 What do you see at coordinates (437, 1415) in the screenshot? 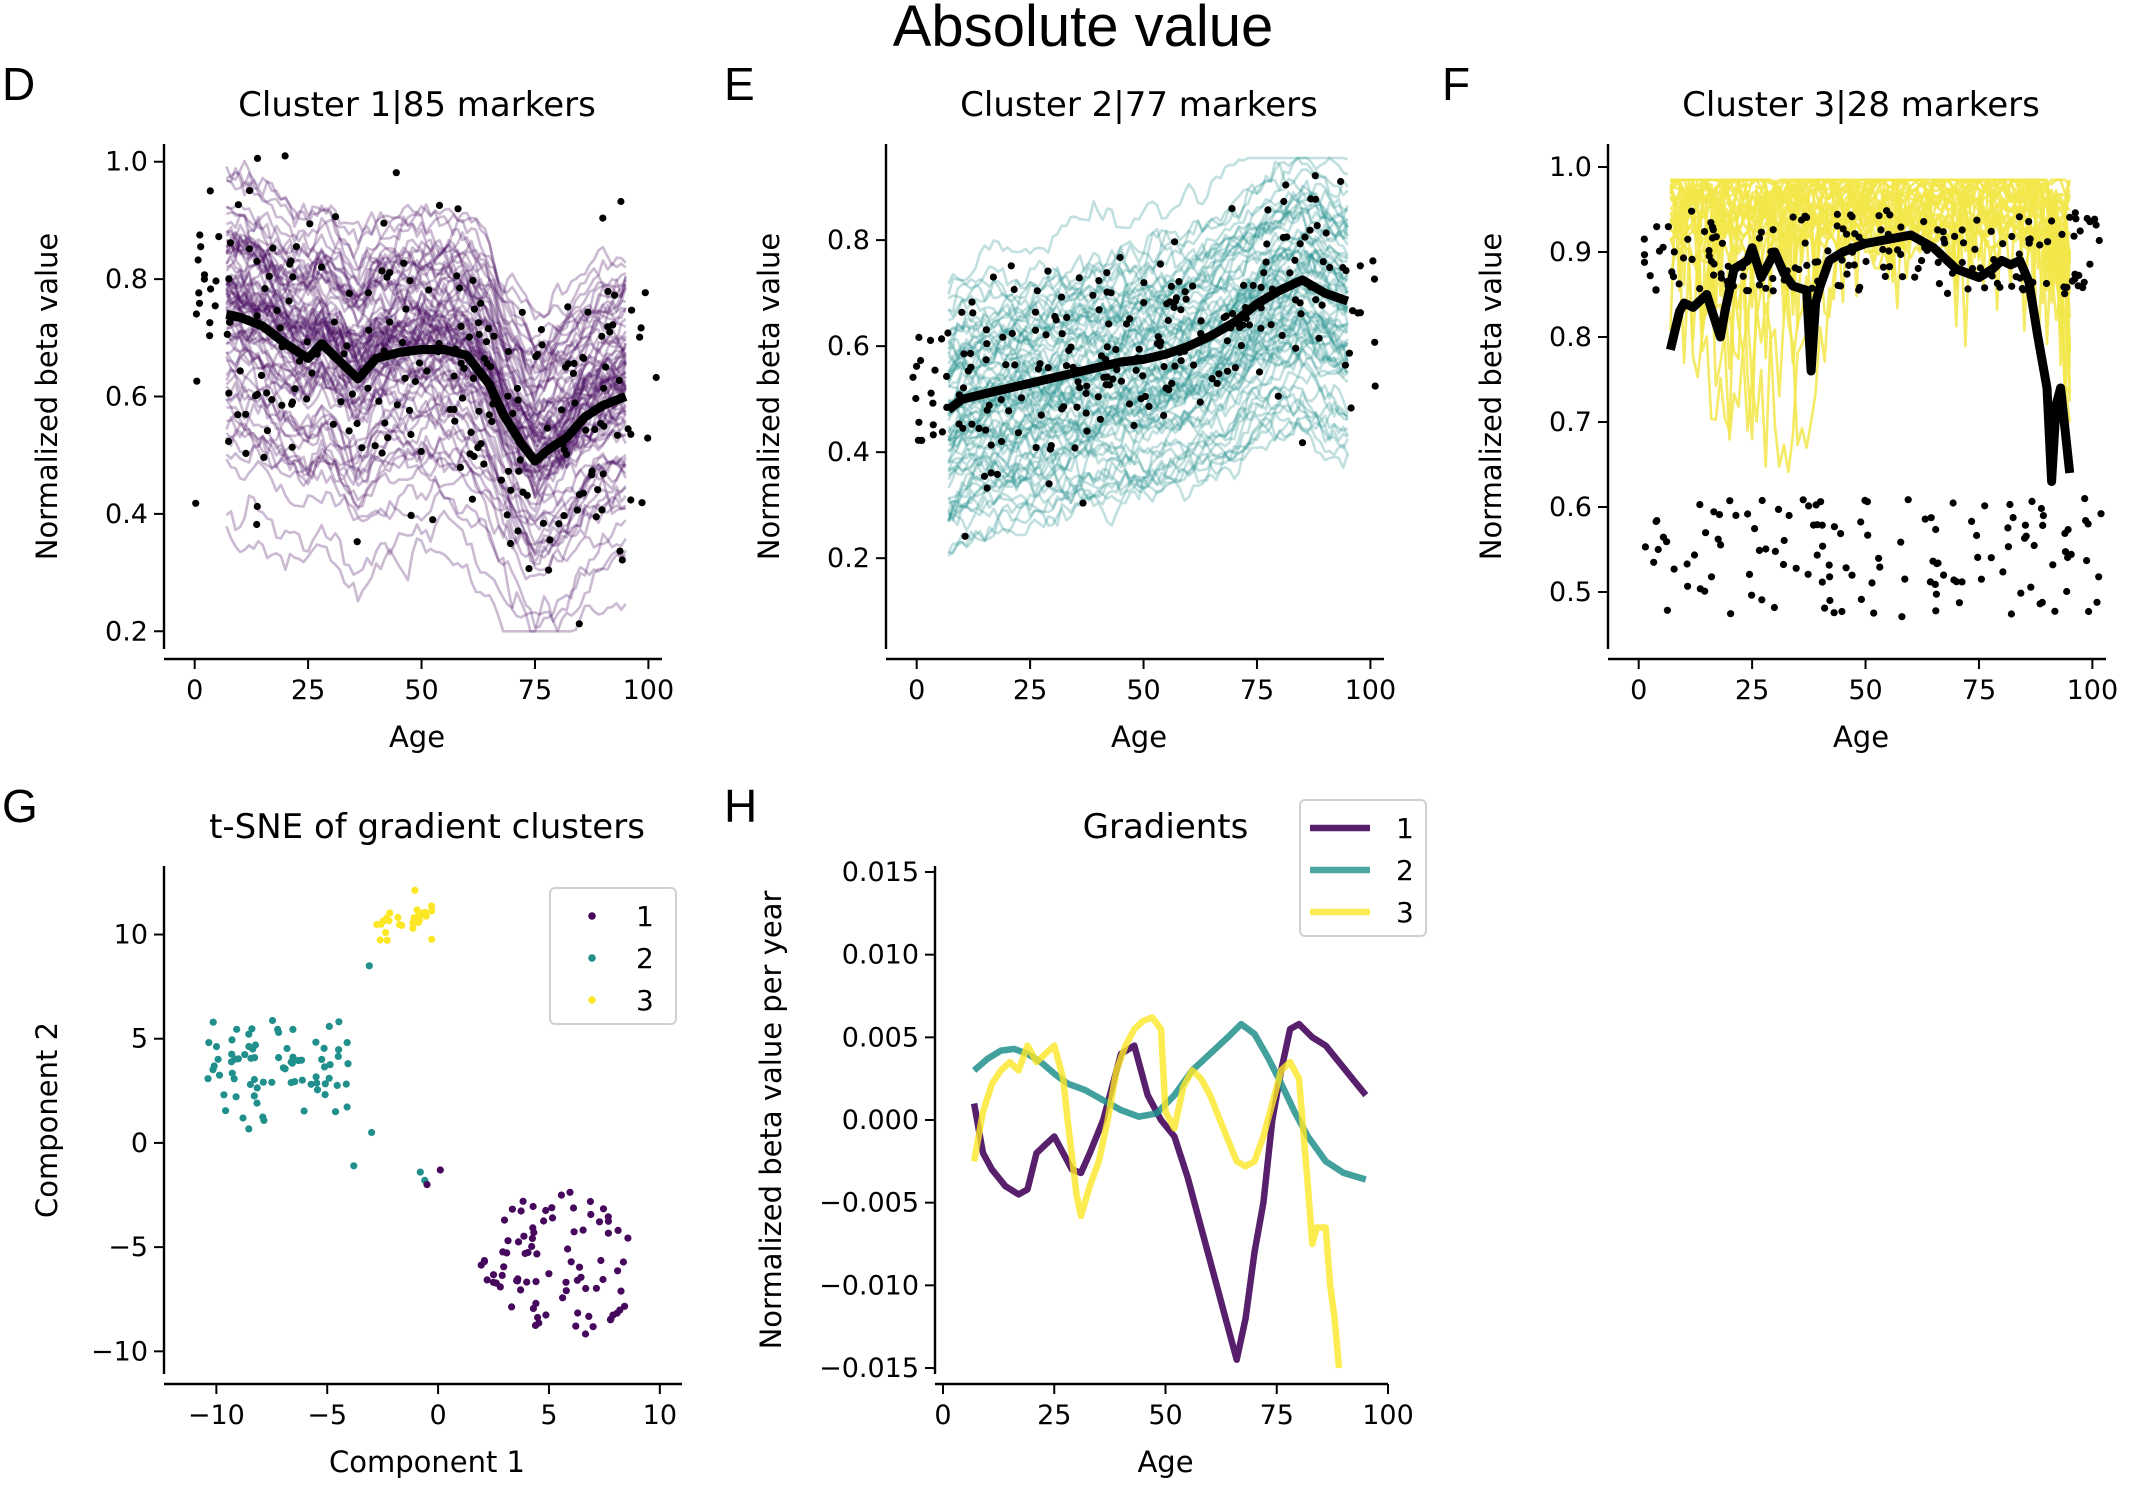
I see `x-tick-label: 0` at bounding box center [437, 1415].